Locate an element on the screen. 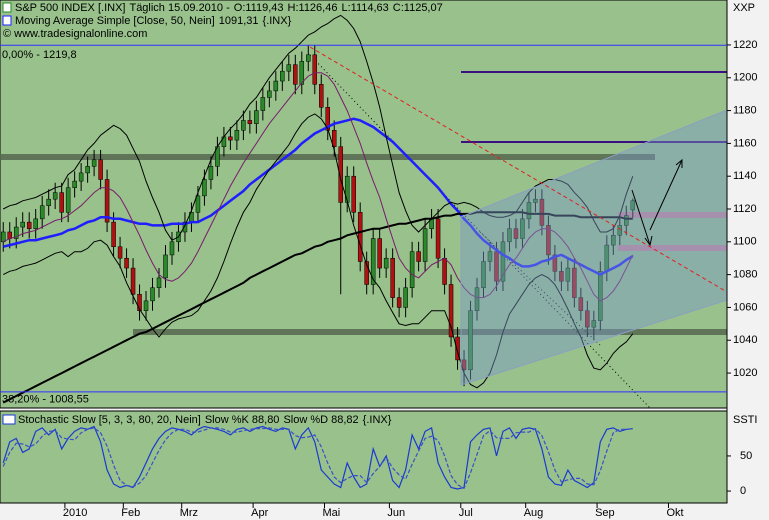  y-tick-label: 1060 is located at coordinates (745, 307).